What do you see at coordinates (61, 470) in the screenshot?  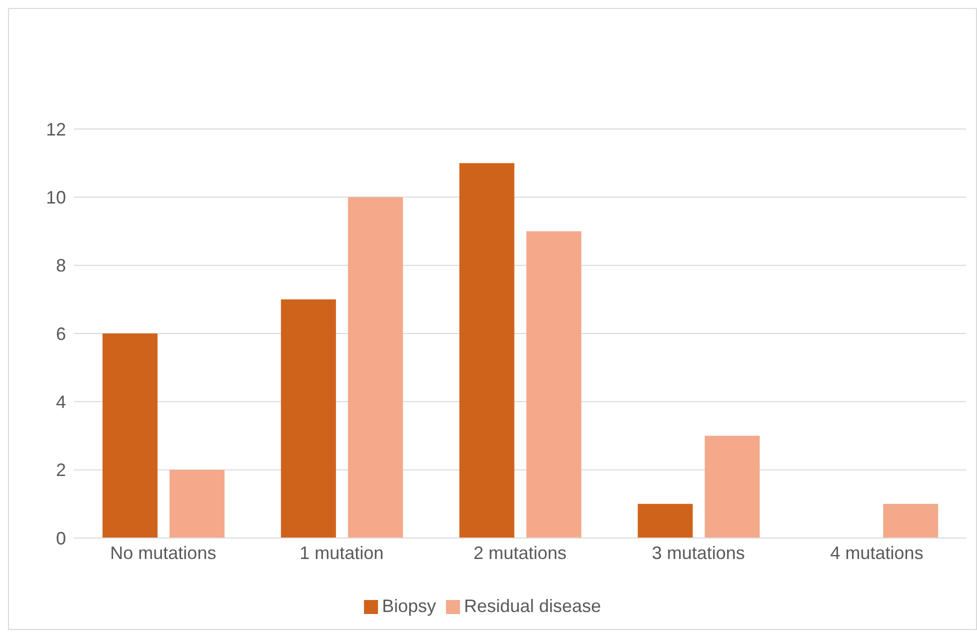 I see `y-tick-label: 2` at bounding box center [61, 470].